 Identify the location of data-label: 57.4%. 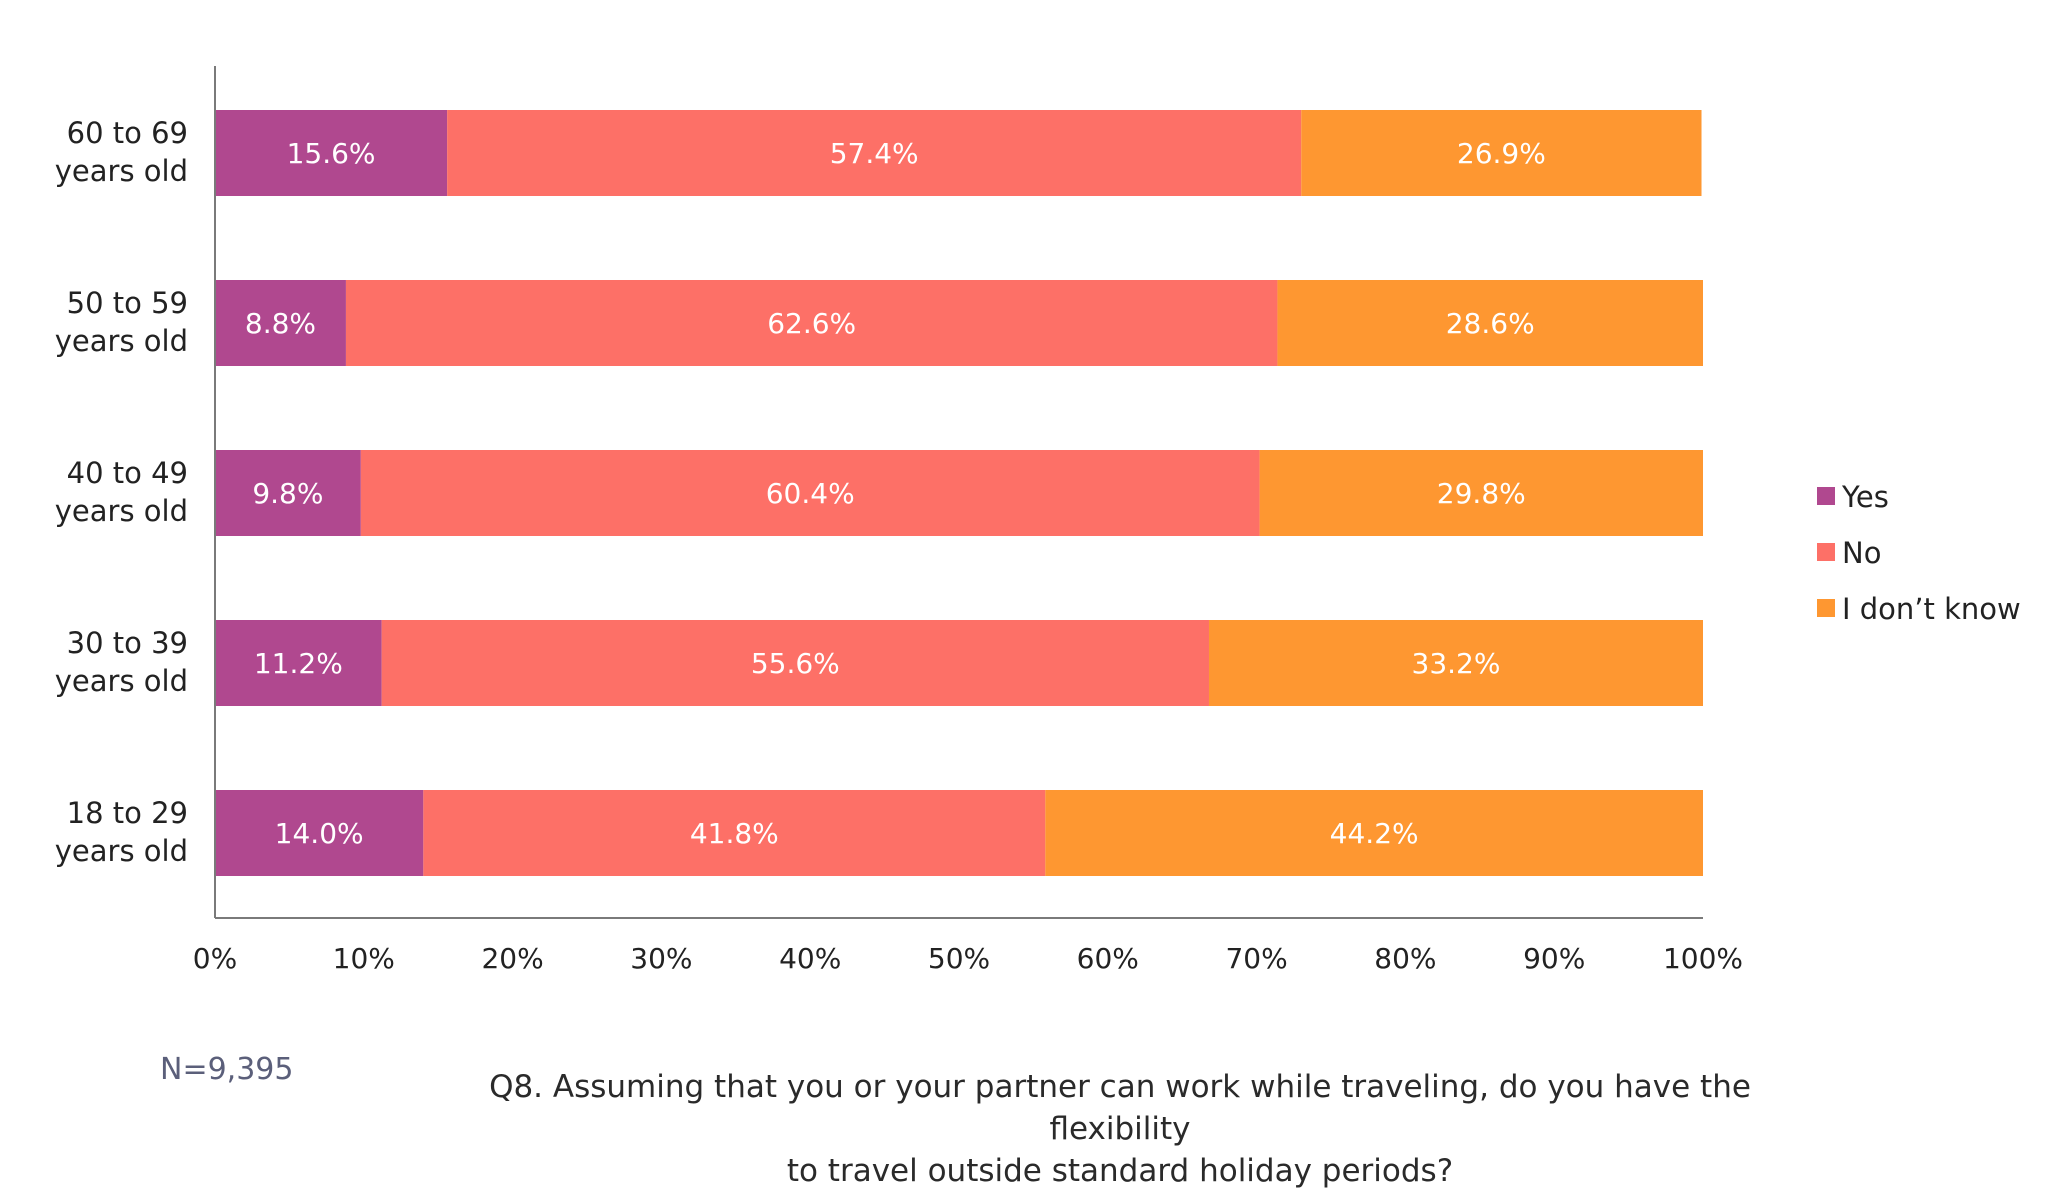
(874, 153).